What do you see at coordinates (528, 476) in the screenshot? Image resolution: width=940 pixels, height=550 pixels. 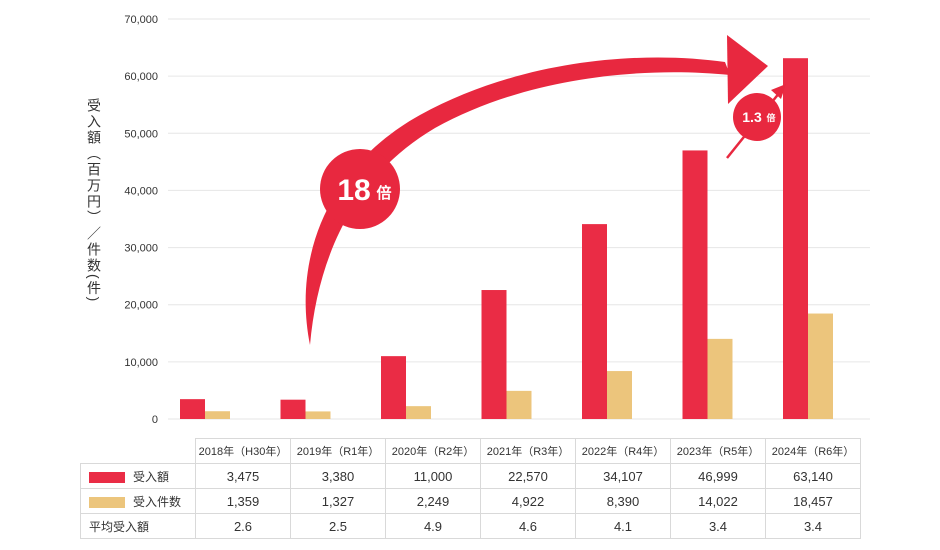 I see `table-cell: 22,570` at bounding box center [528, 476].